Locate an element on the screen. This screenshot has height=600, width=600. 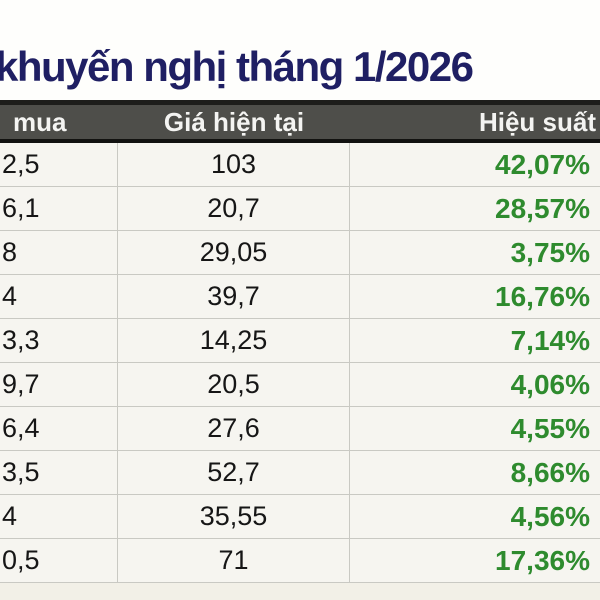
current-price-cell: 14,25 is located at coordinates (234, 340).